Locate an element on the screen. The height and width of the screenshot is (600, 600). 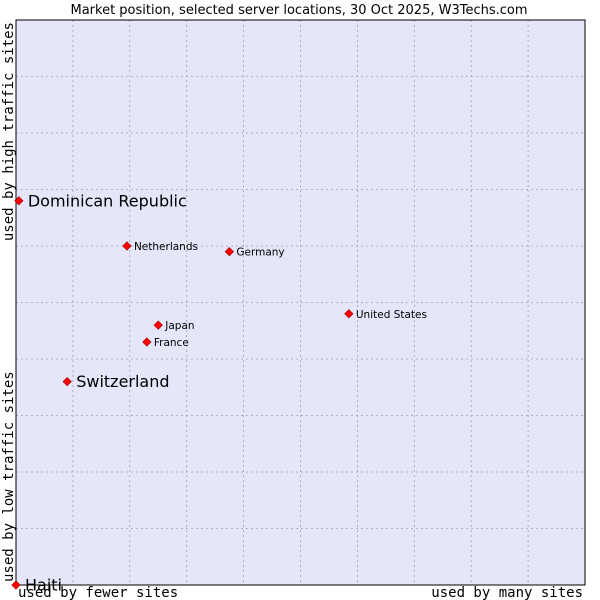
point-marker-haiti is located at coordinates (16, 585).